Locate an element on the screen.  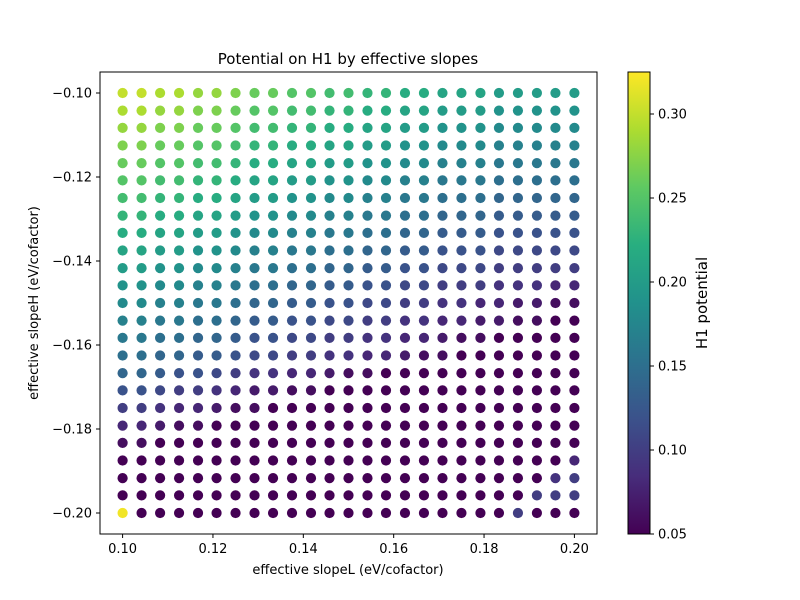
colorbar-label: H1 potential is located at coordinates (702, 303).